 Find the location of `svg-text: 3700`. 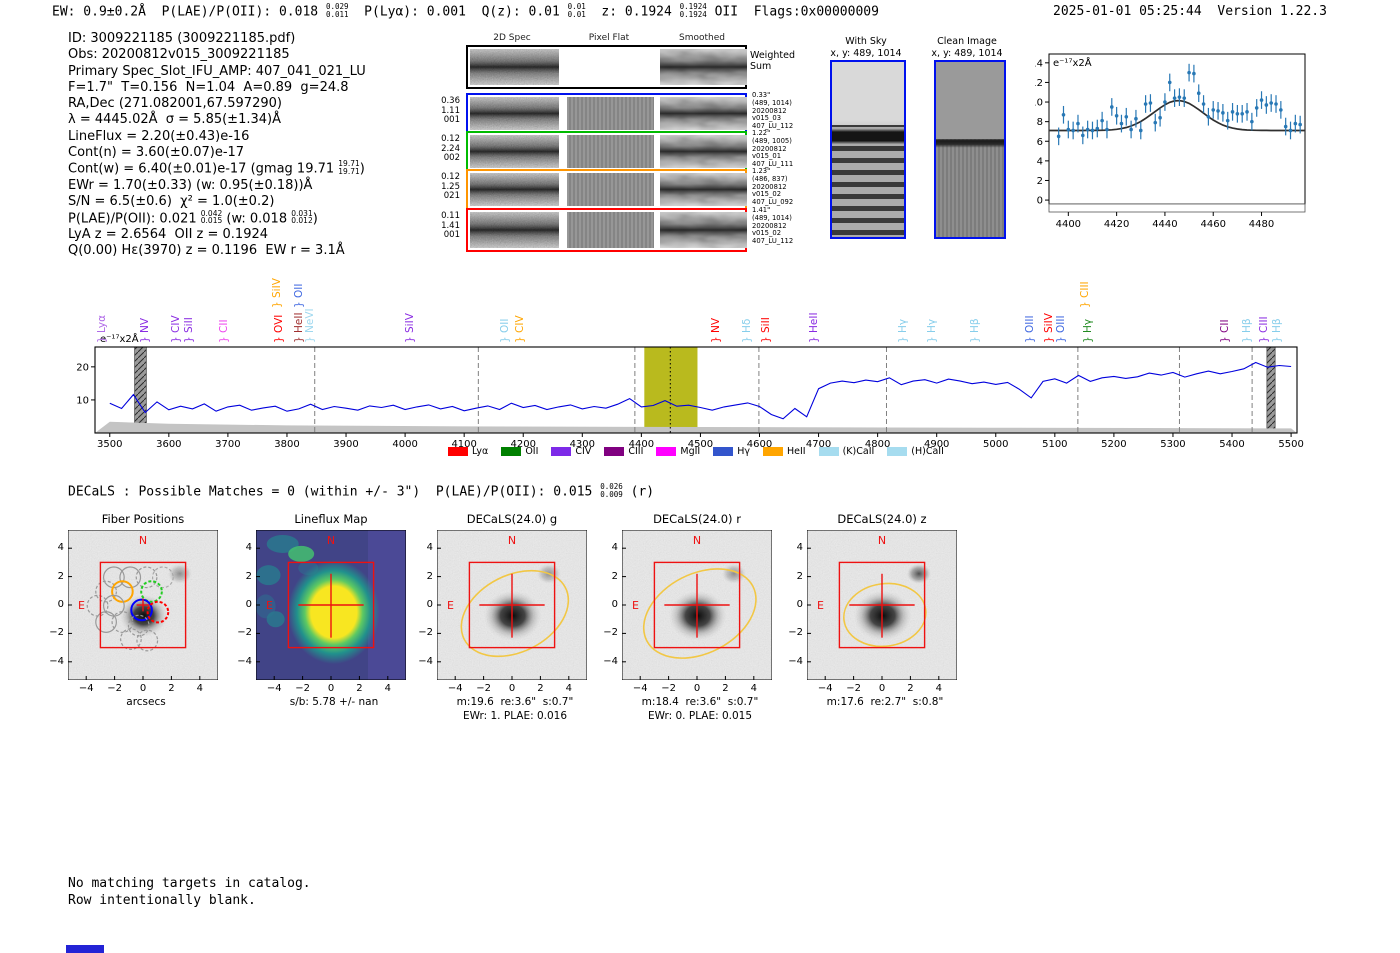

svg-text: 3700 is located at coordinates (227, 444).